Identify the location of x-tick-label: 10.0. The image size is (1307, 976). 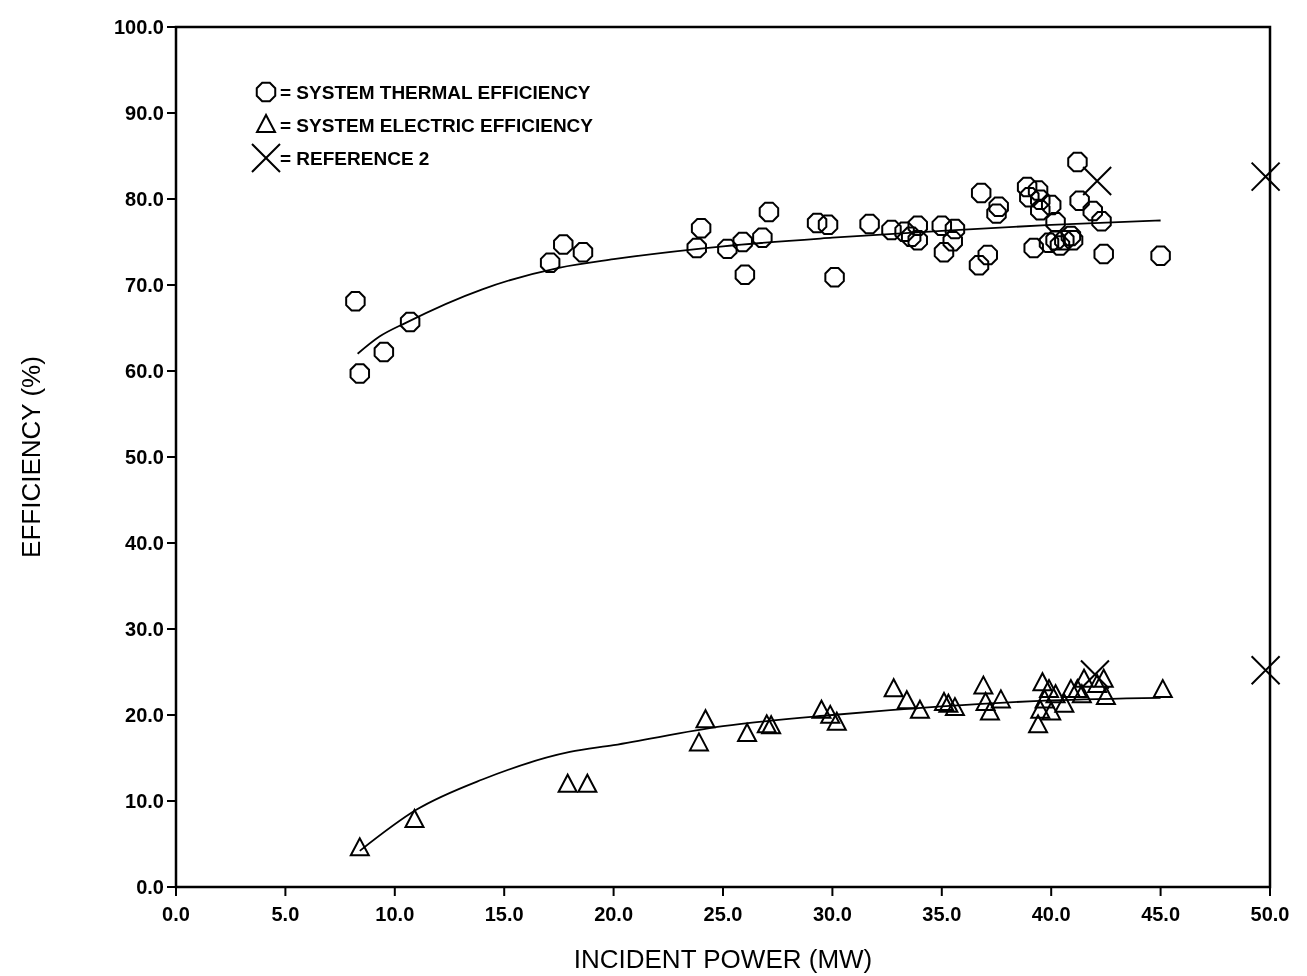
(395, 914).